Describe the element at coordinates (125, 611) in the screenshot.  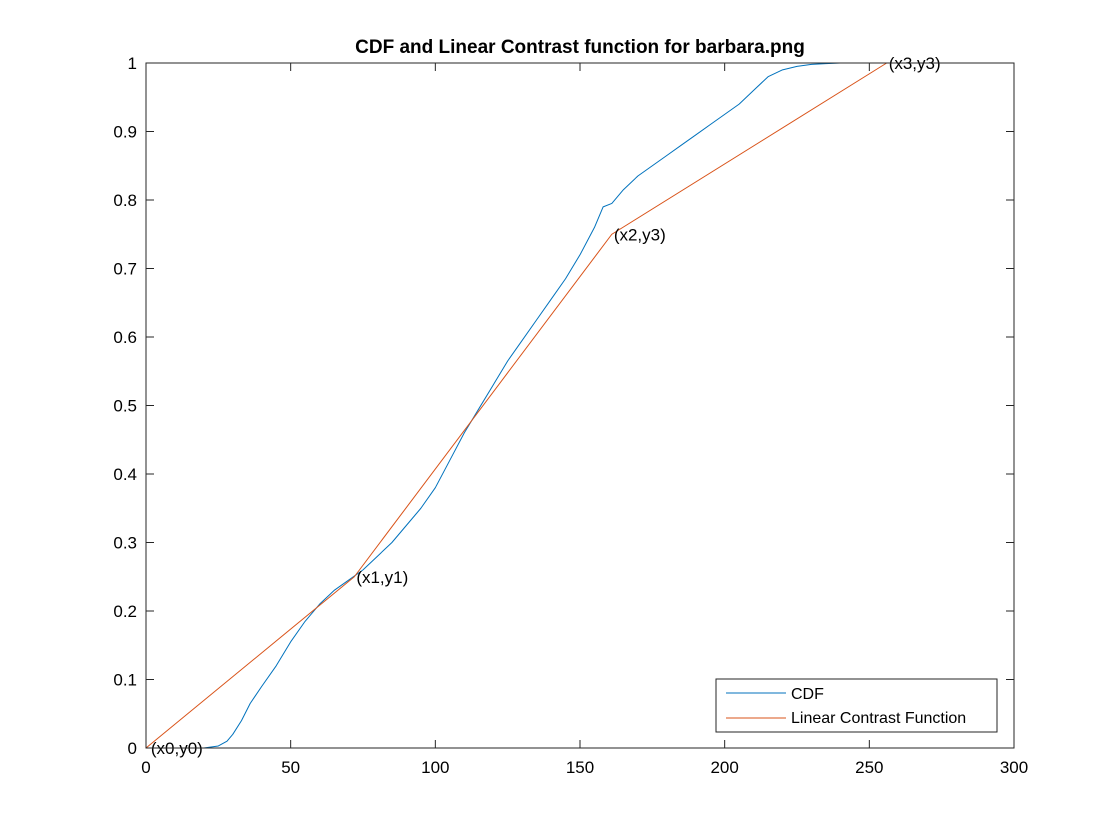
I see `y-tick-label: 0.2` at that location.